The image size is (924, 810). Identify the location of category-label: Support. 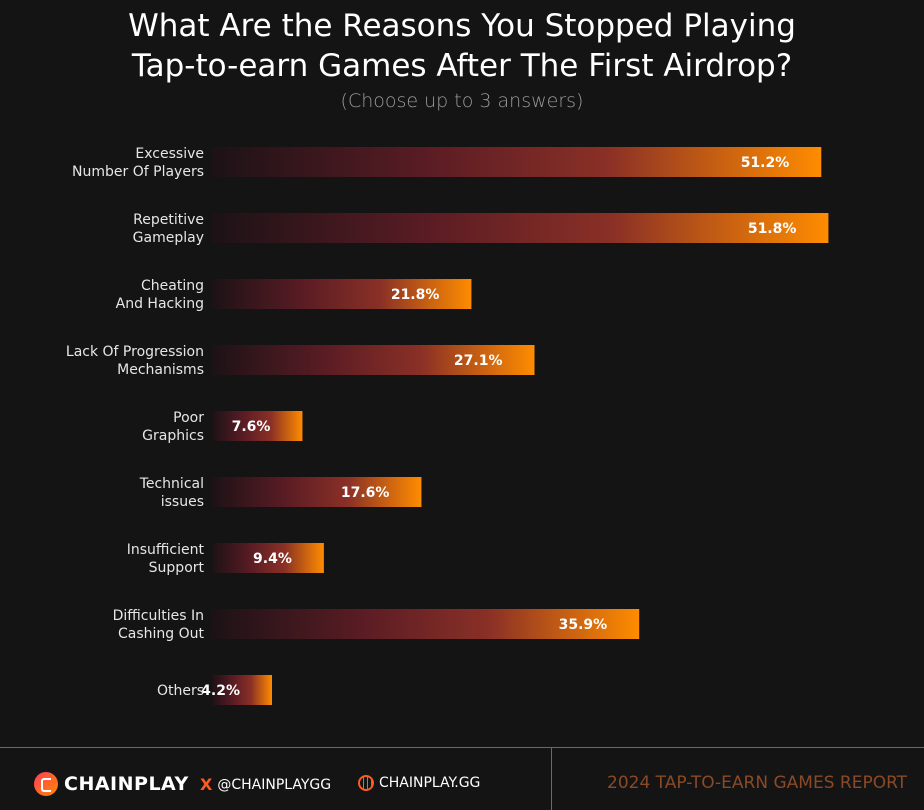
(177, 568).